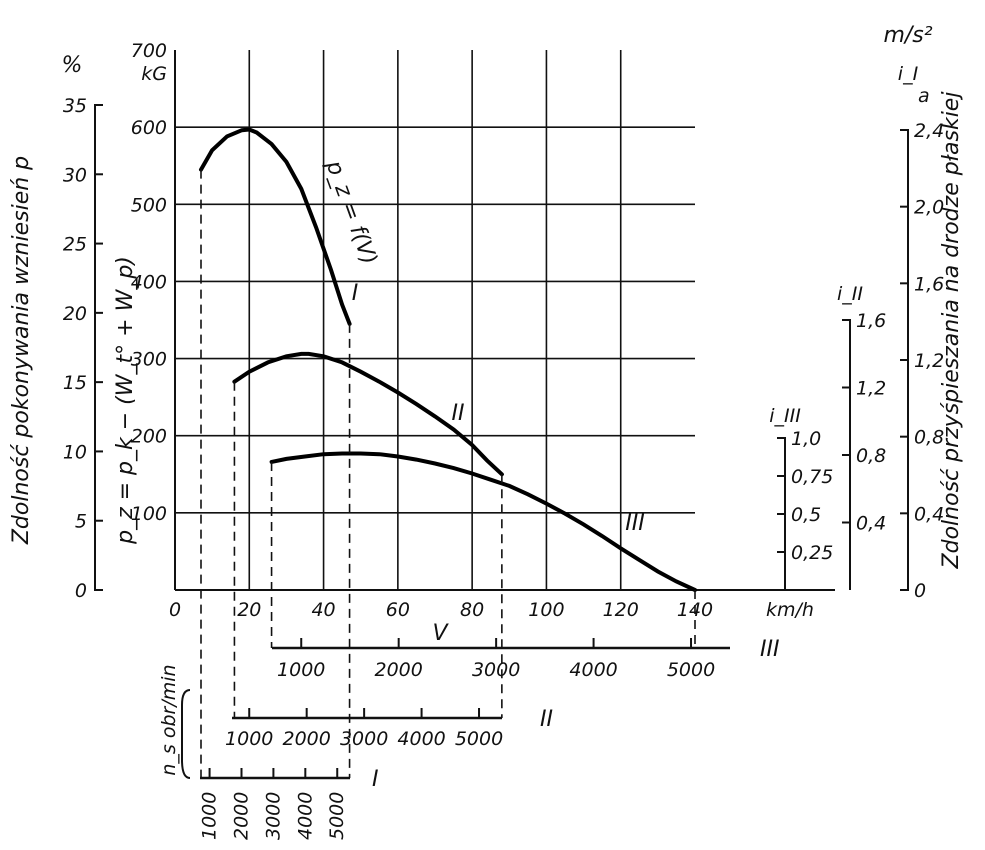 This screenshot has width=985, height=850. What do you see at coordinates (249, 610) in the screenshot?
I see `x-tick-label: 20` at bounding box center [249, 610].